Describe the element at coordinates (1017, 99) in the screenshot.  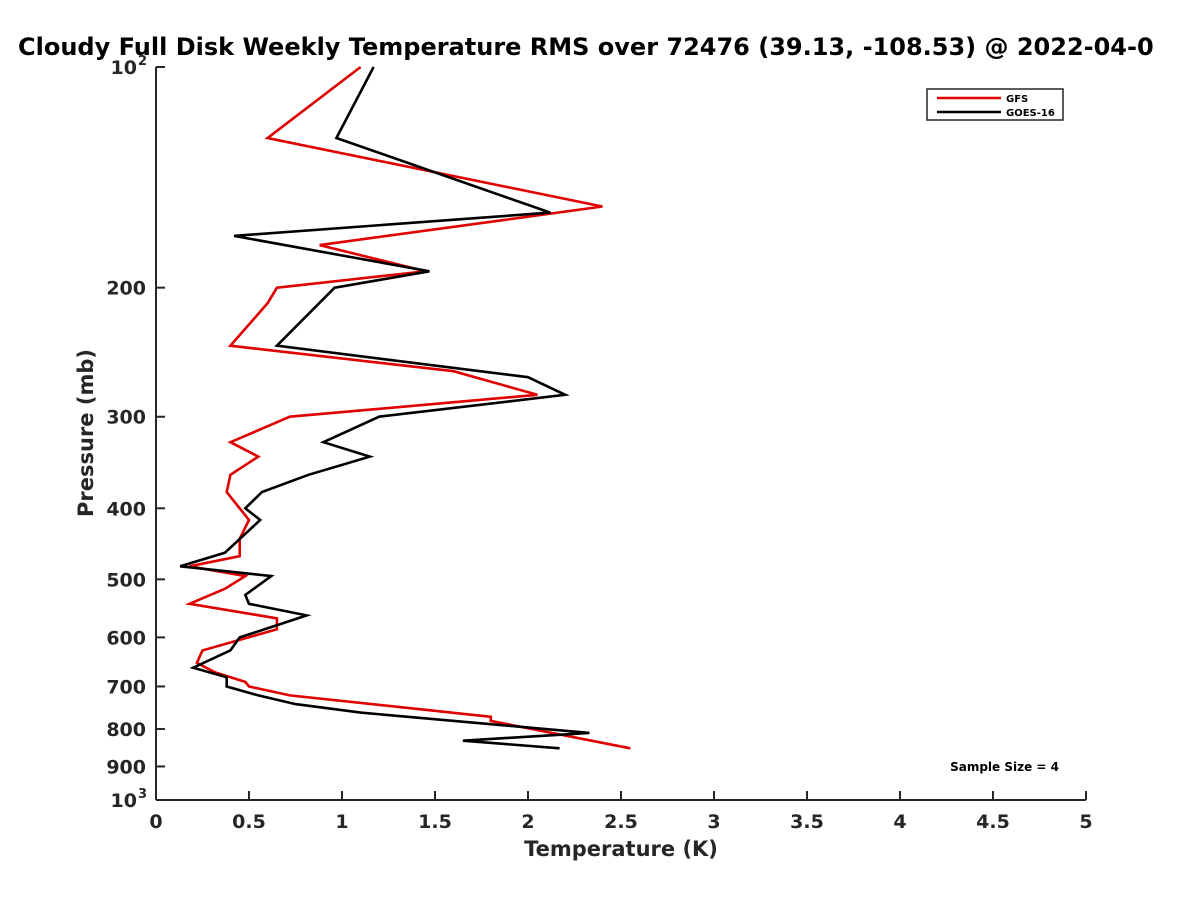
I see `legend-label: GFS` at that location.